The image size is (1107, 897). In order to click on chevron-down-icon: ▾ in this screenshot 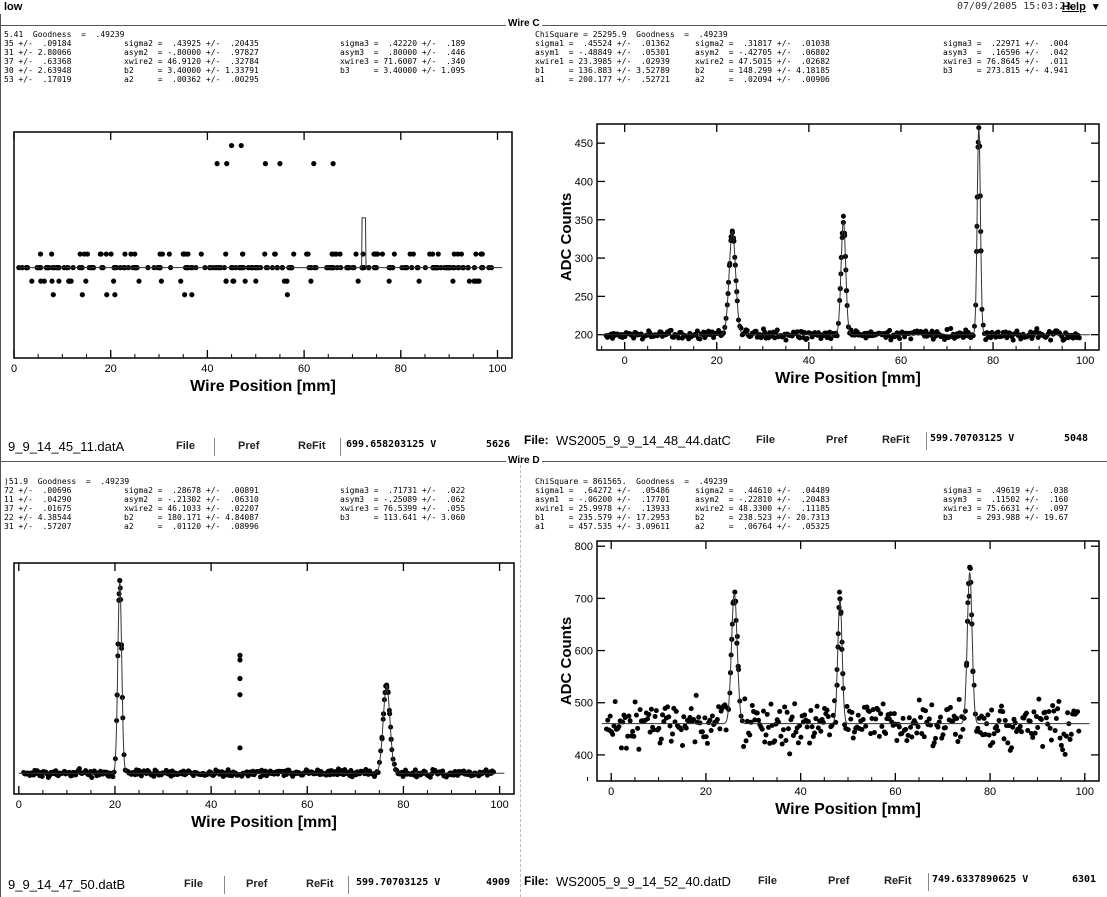, I will do `click(1096, 7)`.